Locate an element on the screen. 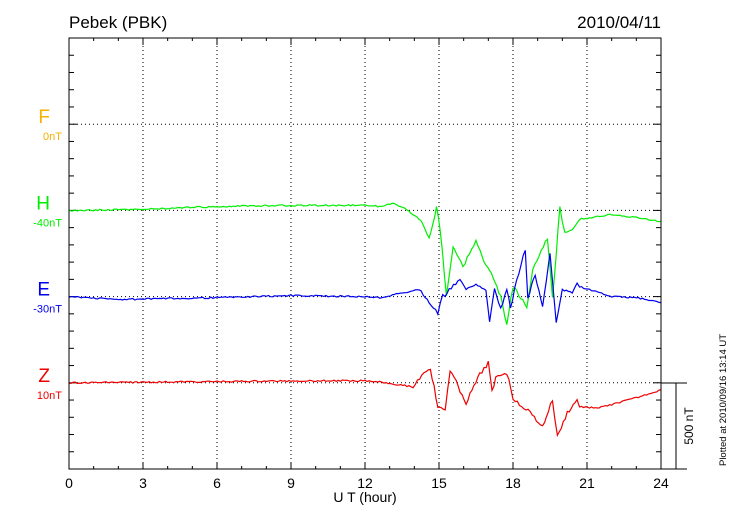  series-name-z: Z is located at coordinates (44, 376).